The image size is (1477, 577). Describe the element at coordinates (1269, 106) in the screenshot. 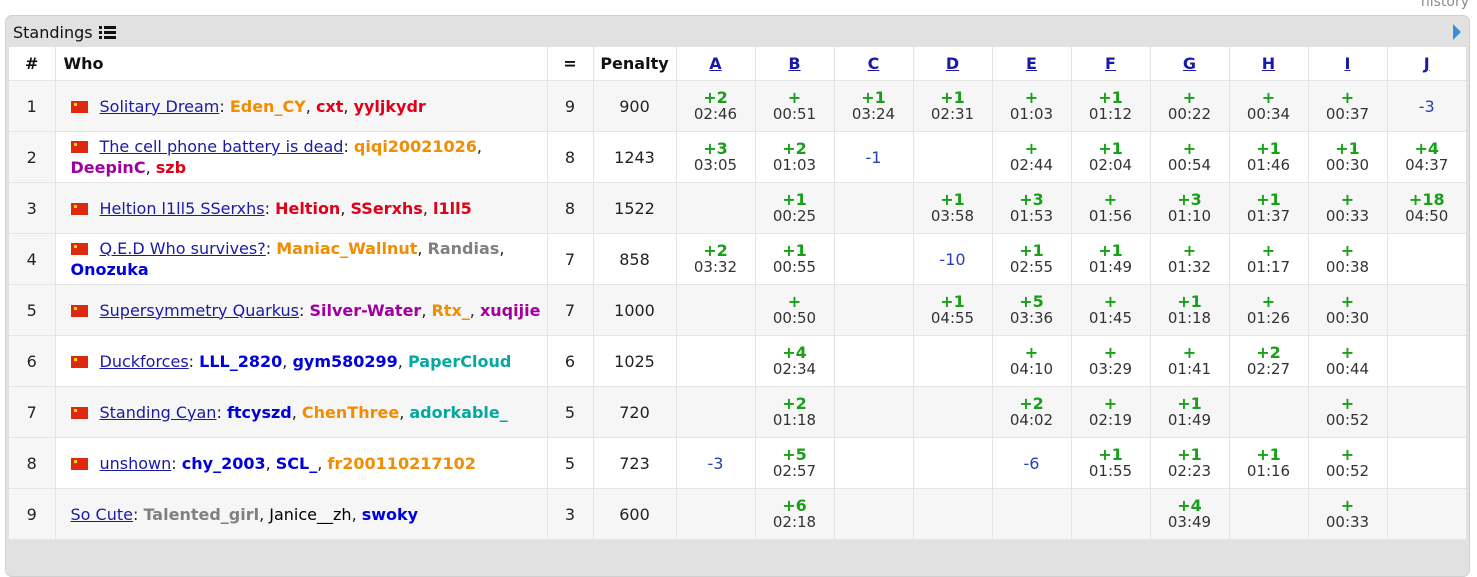

I see `problem-cell-h: +00:34` at that location.